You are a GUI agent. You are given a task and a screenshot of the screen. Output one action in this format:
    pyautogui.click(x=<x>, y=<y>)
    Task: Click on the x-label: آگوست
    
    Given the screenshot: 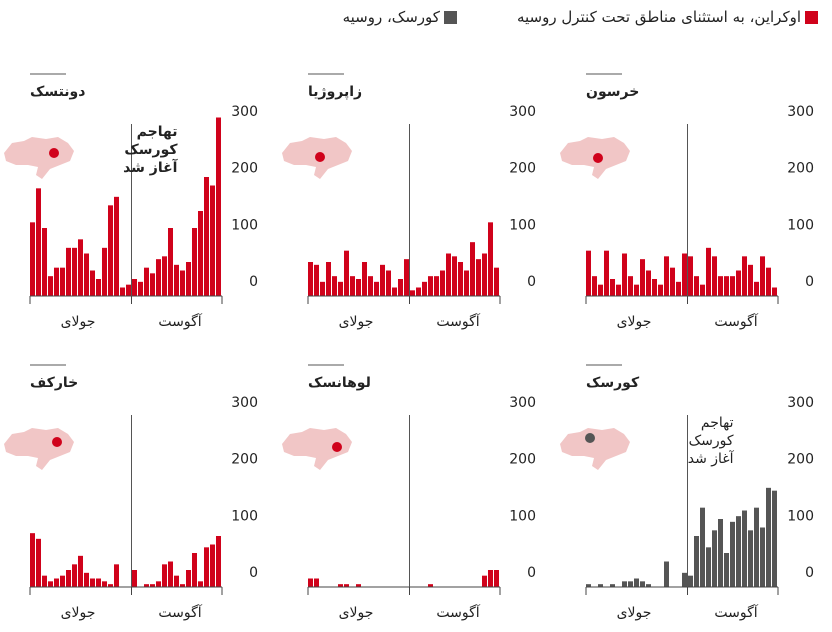 What is the action you would take?
    pyautogui.click(x=458, y=321)
    